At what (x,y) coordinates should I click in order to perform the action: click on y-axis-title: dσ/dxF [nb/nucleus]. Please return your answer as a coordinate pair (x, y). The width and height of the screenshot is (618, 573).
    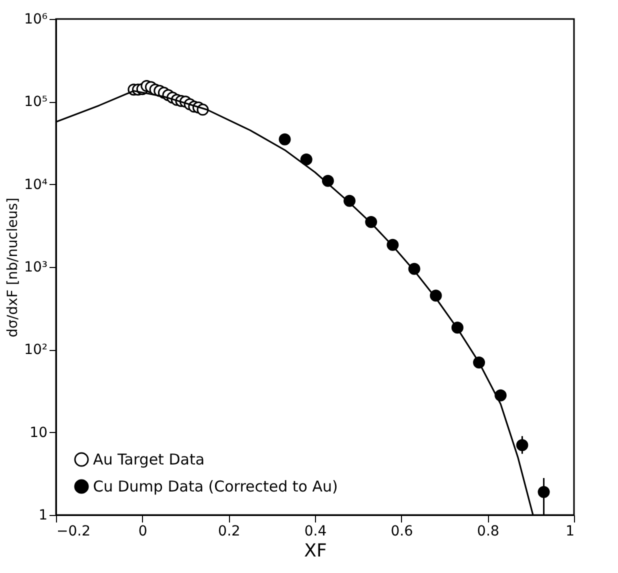
    Looking at the image, I should click on (13, 268).